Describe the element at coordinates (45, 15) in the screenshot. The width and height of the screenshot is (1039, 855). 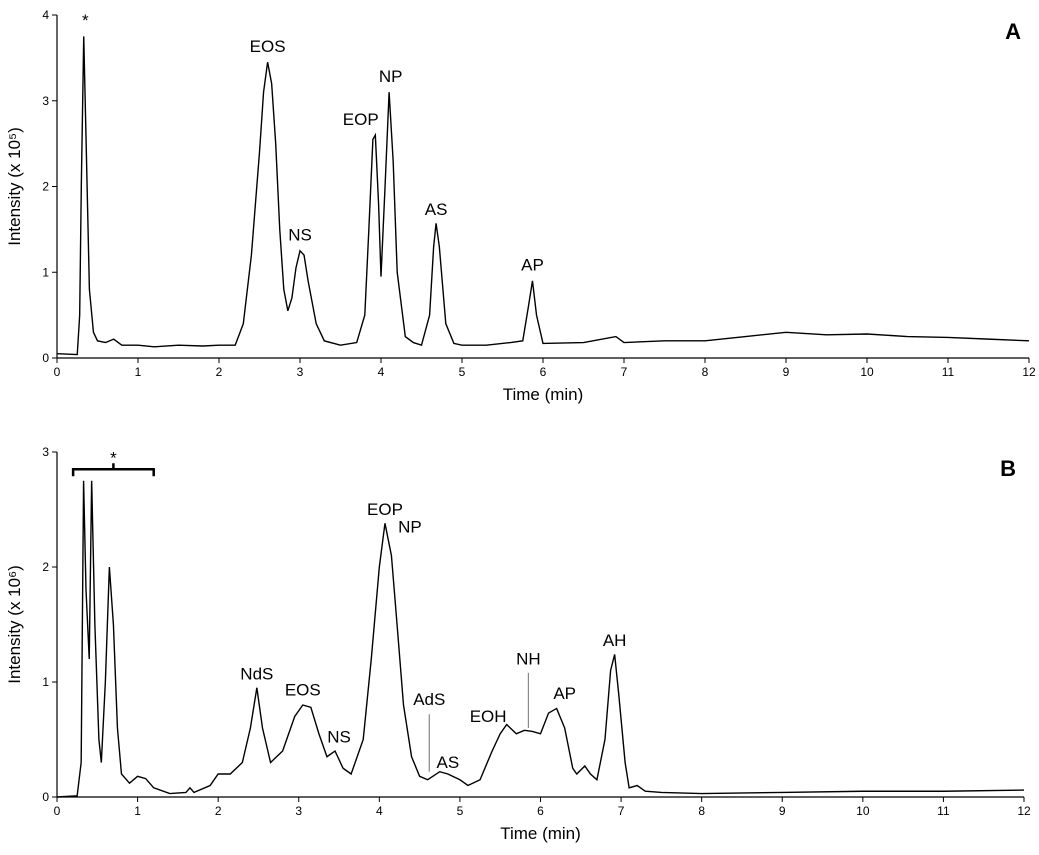
I see `y-tick-label: 4` at that location.